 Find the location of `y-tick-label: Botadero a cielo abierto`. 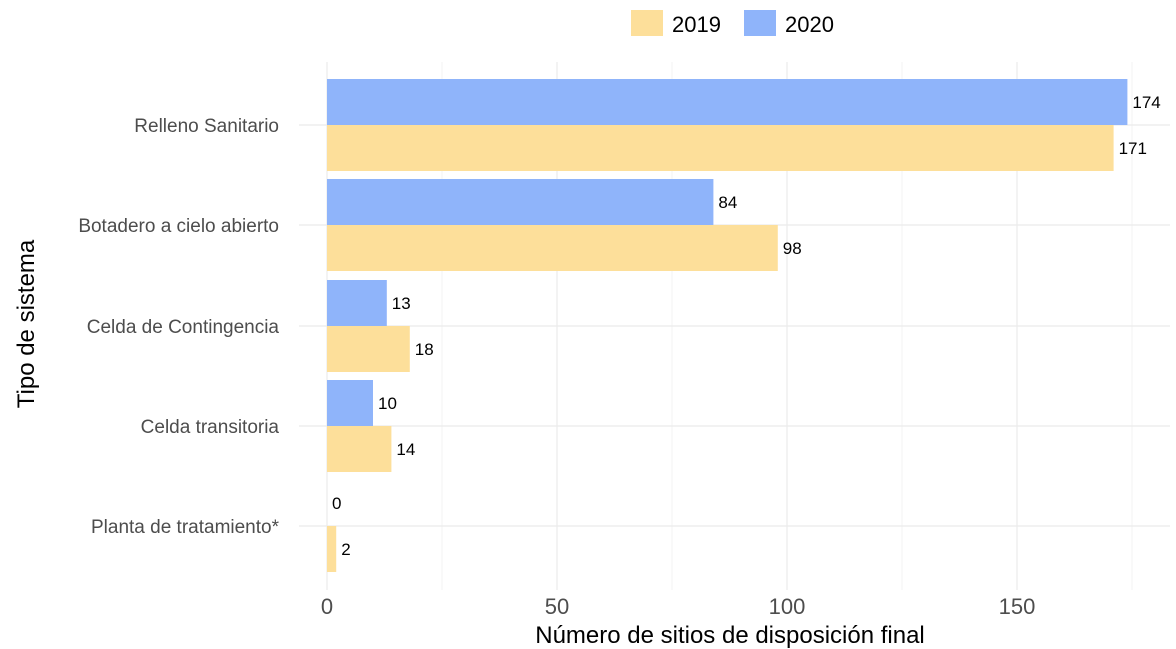

y-tick-label: Botadero a cielo abierto is located at coordinates (178, 226).